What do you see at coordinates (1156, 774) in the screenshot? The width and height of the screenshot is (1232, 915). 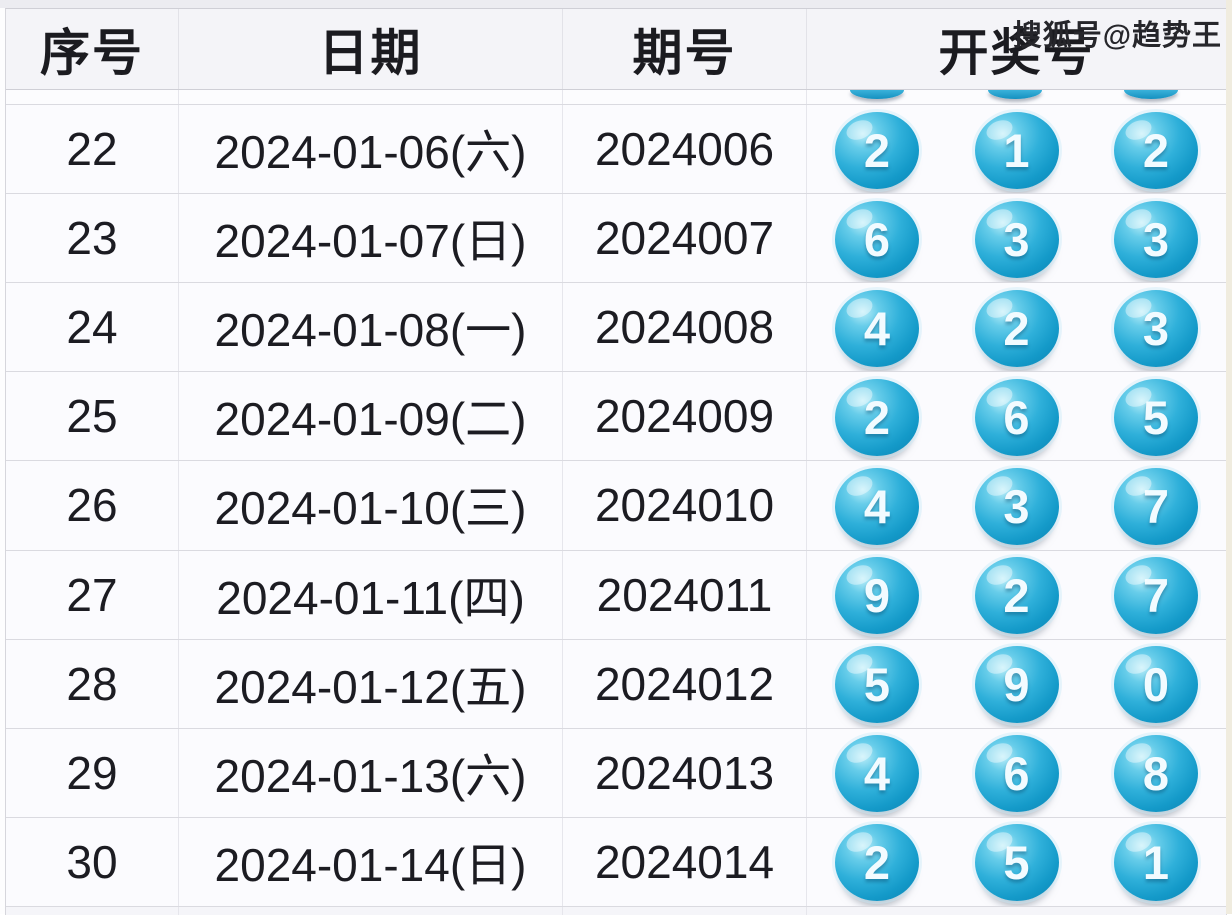 I see `lottery-ball: 8` at bounding box center [1156, 774].